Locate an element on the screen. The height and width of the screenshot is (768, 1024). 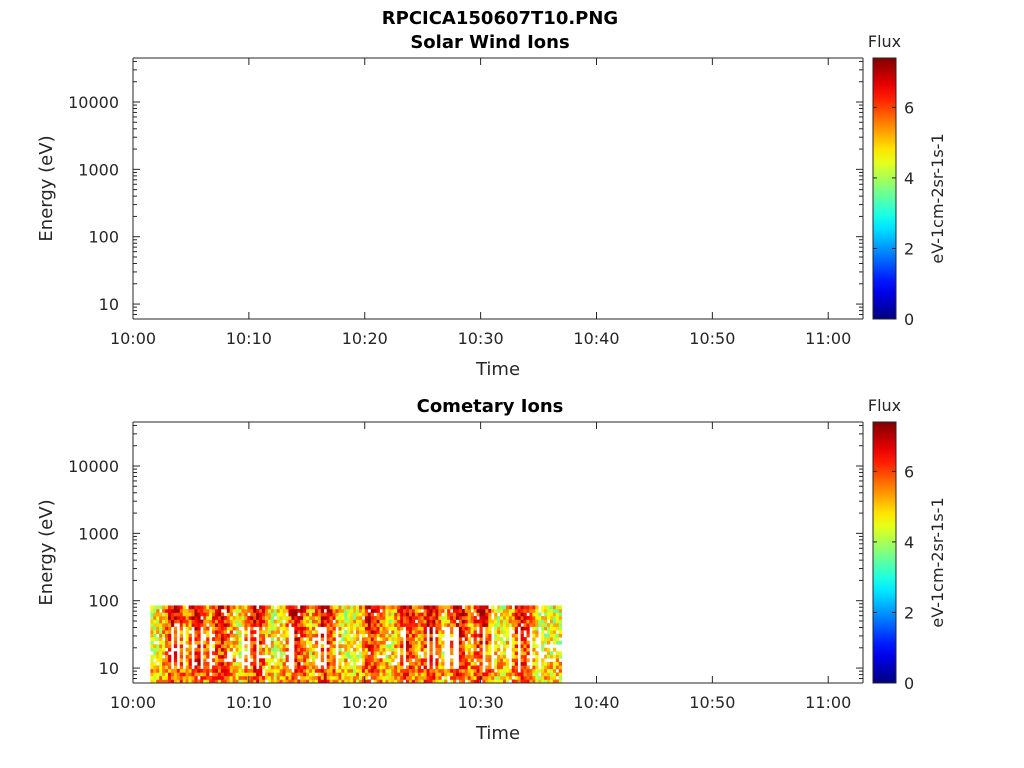
colorbar-tick-label: 0 is located at coordinates (909, 319).